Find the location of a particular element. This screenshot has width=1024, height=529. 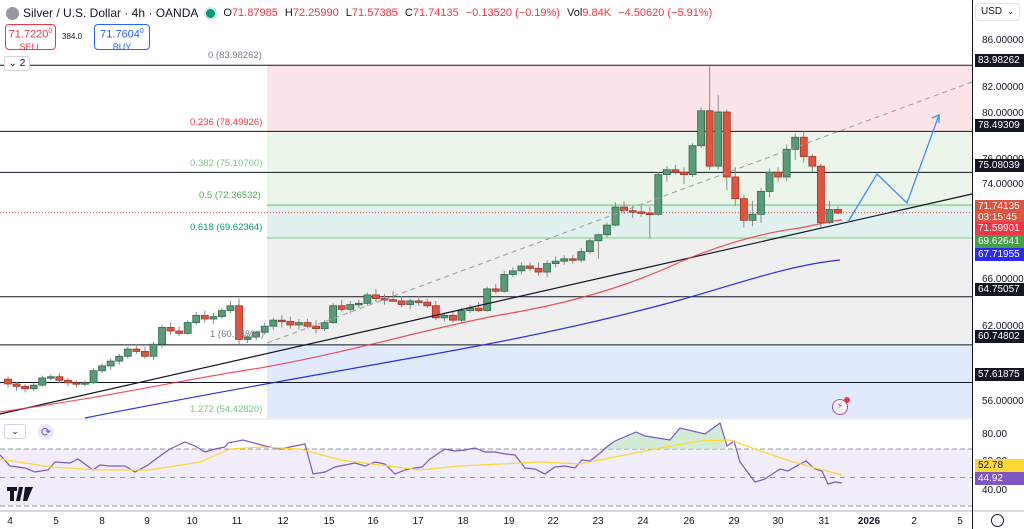

time-tick: 12 is located at coordinates (283, 521).